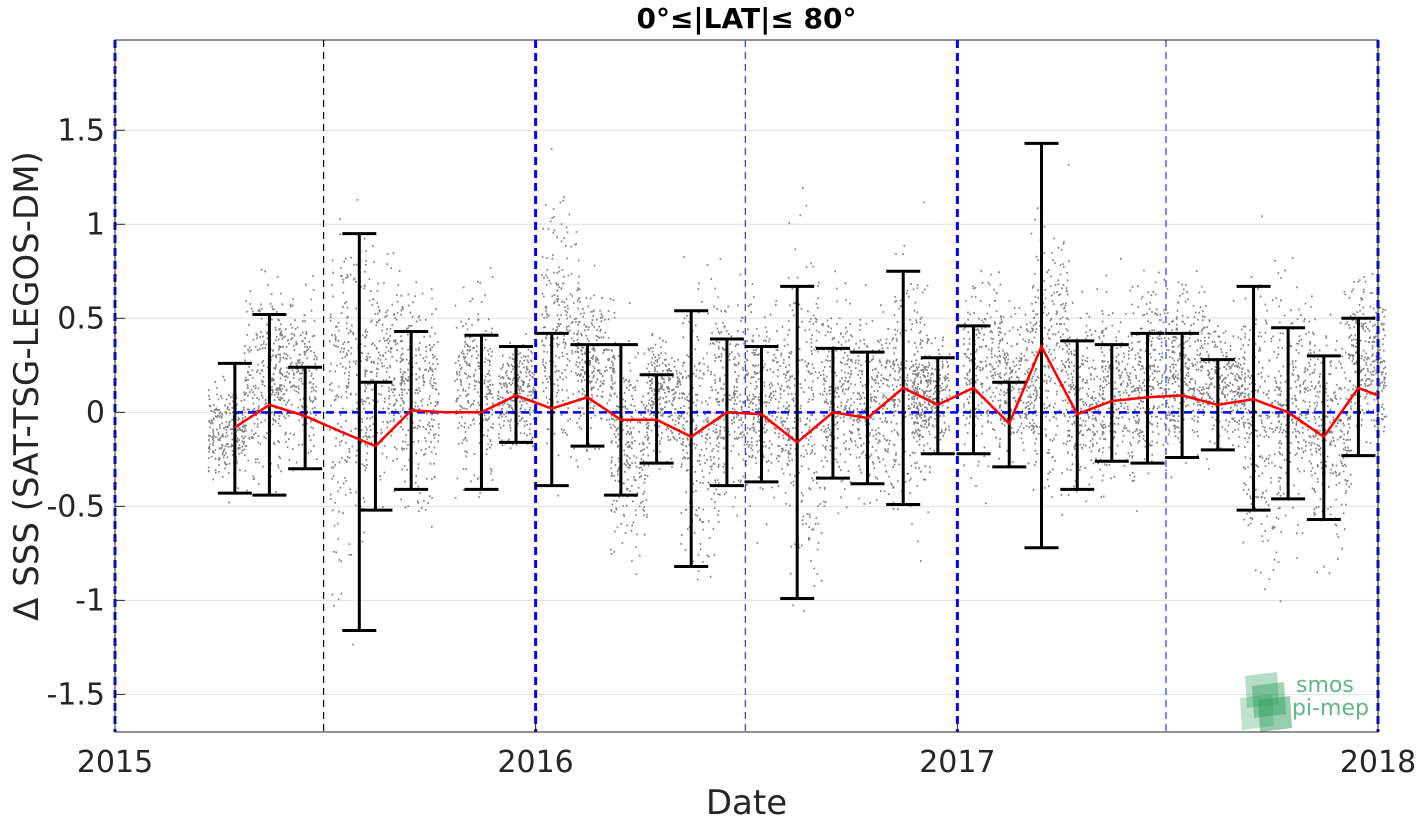 The width and height of the screenshot is (1418, 818). I want to click on x-axis-title: Date, so click(746, 800).